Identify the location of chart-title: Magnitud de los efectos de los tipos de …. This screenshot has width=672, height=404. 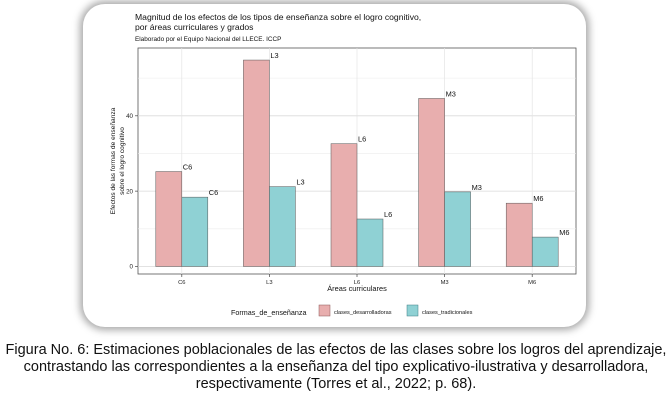
(278, 17).